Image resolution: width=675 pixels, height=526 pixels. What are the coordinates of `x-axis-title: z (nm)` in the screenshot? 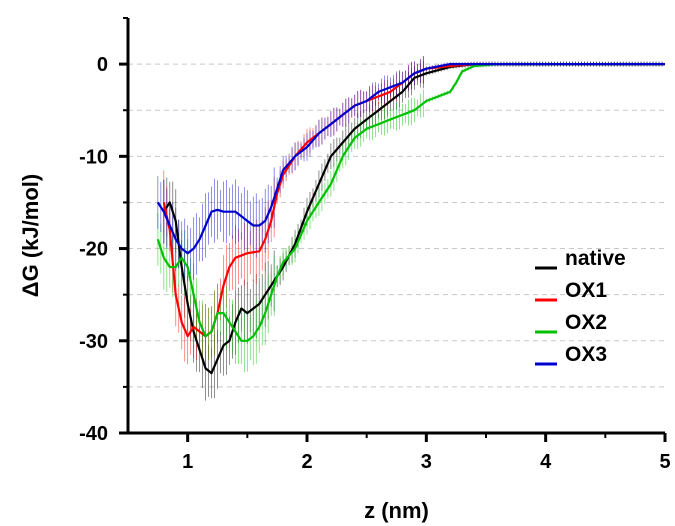 It's located at (396, 510).